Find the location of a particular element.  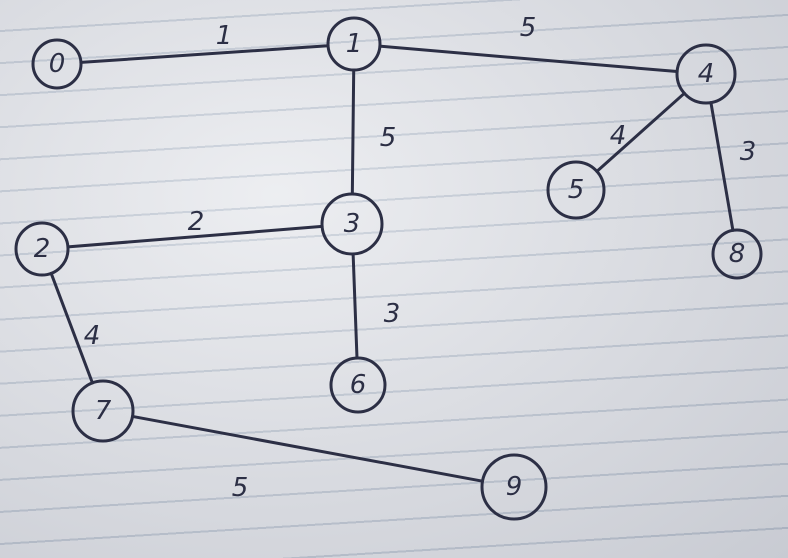

node-5-label: 5 is located at coordinates (576, 190).